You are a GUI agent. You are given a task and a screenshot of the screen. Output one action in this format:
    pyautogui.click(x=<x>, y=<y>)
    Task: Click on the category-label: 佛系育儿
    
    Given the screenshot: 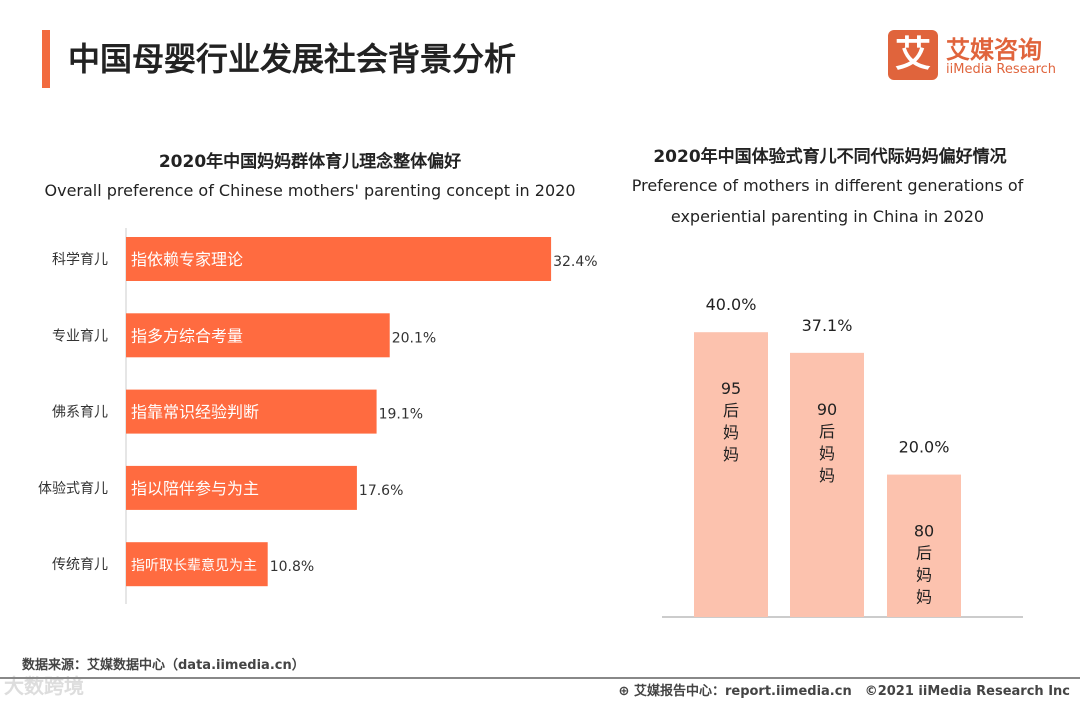 What is the action you would take?
    pyautogui.click(x=80, y=413)
    